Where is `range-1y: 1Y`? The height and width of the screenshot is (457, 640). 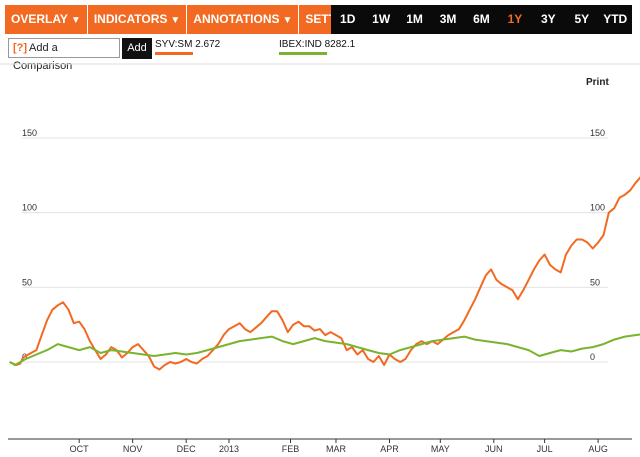
range-1y: 1Y is located at coordinates (515, 19).